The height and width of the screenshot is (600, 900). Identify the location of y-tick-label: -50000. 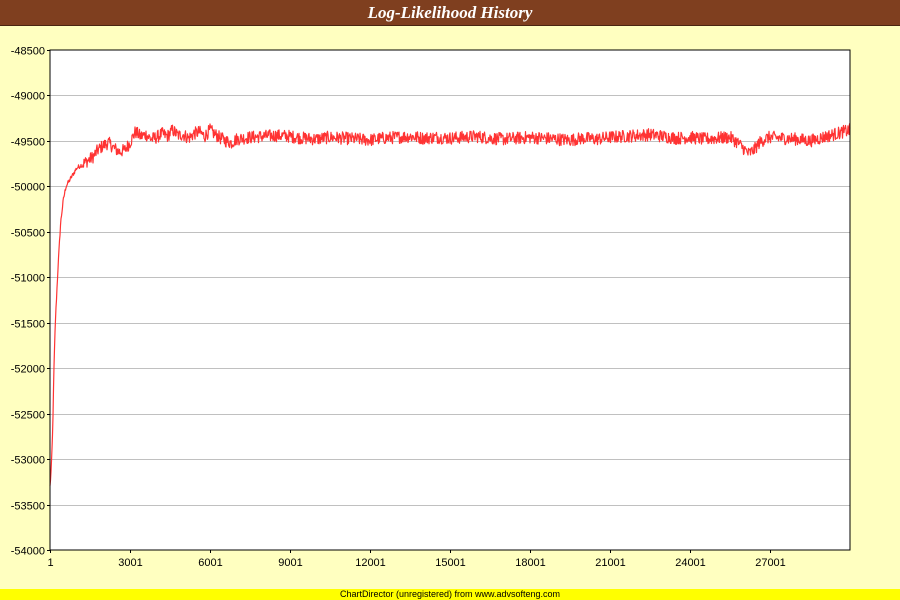
(28, 188).